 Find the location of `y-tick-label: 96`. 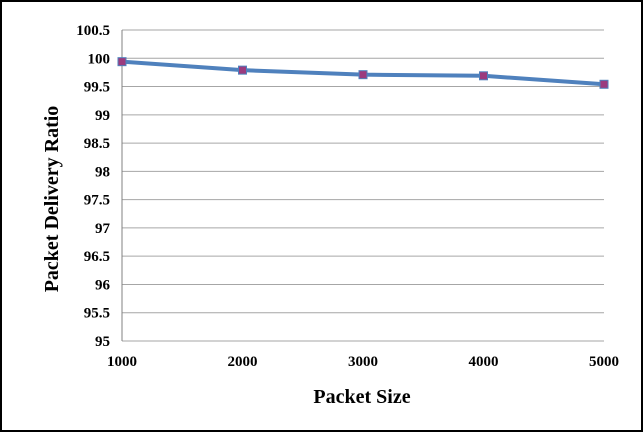

y-tick-label: 96 is located at coordinates (103, 285).